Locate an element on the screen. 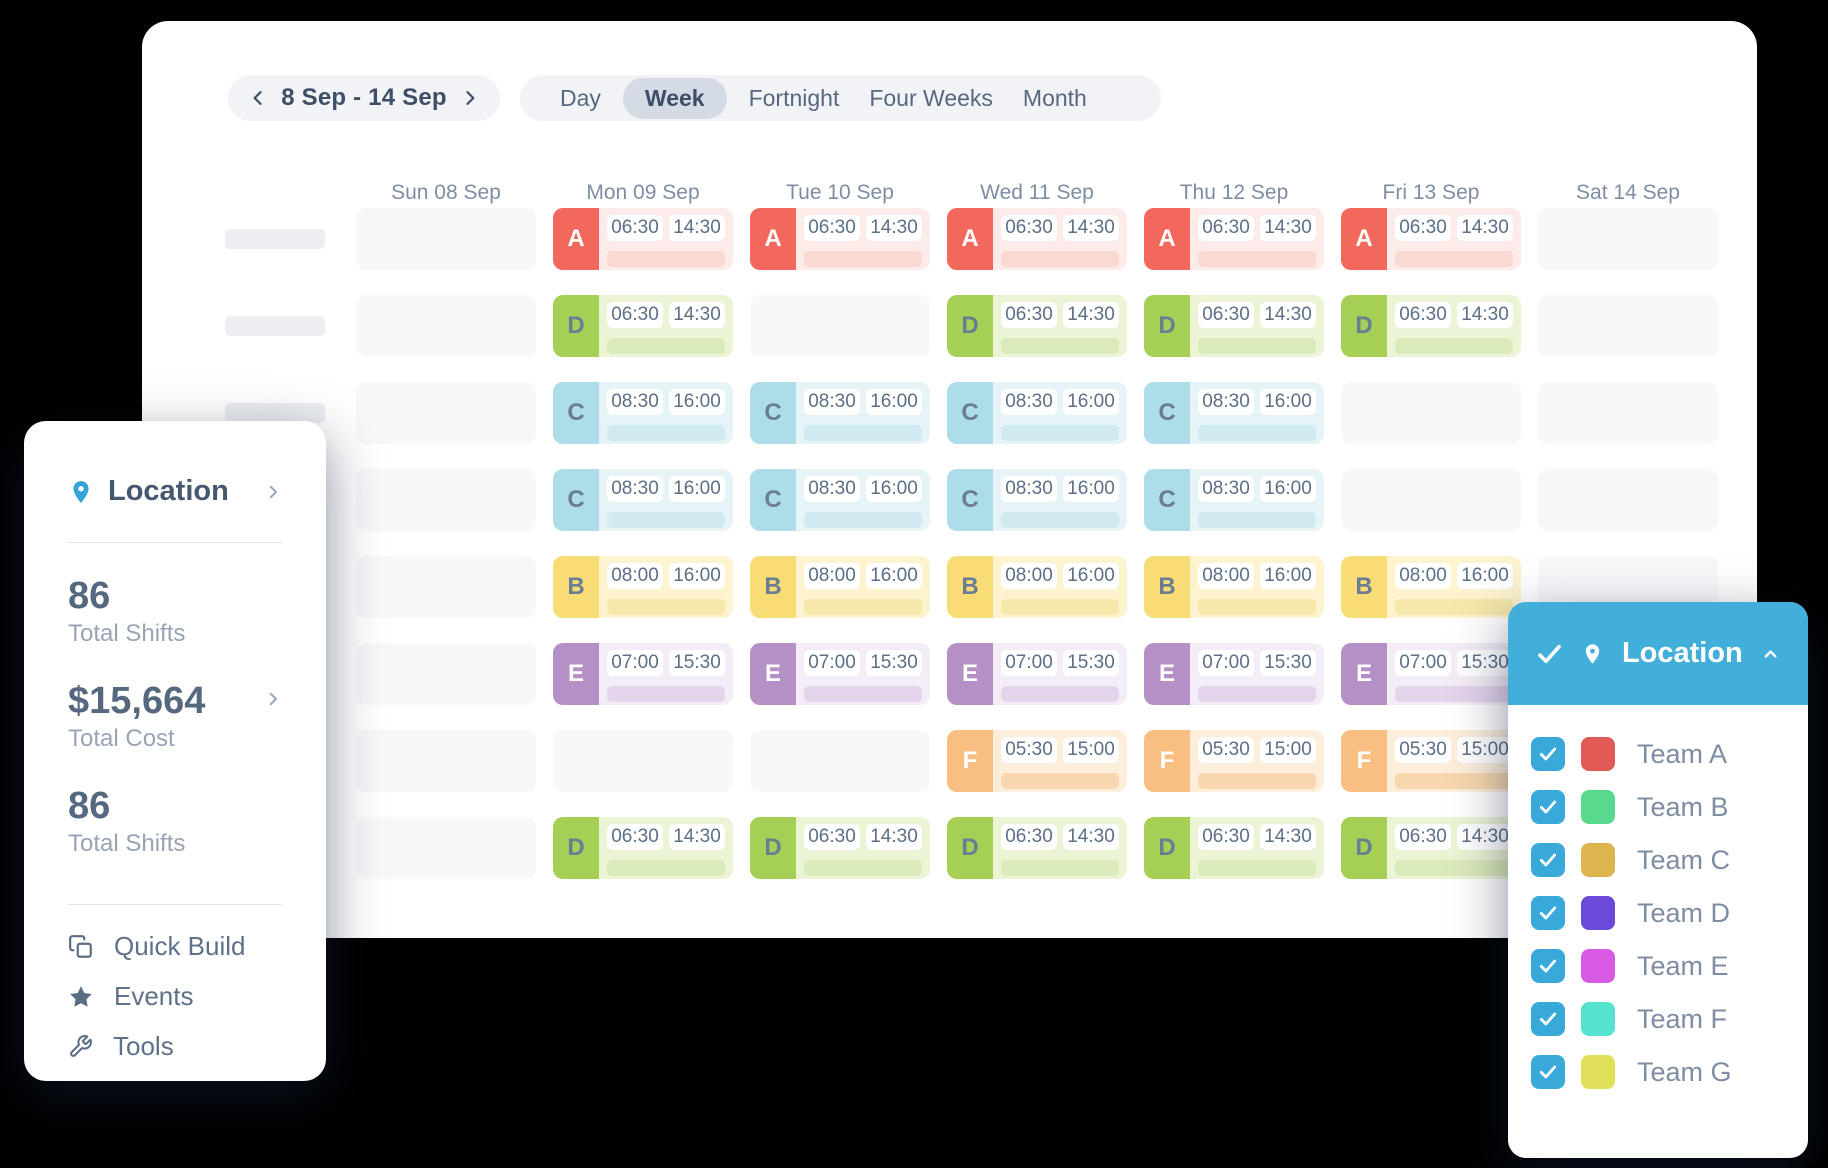 The height and width of the screenshot is (1168, 1828). check-icon is located at coordinates (1548, 754).